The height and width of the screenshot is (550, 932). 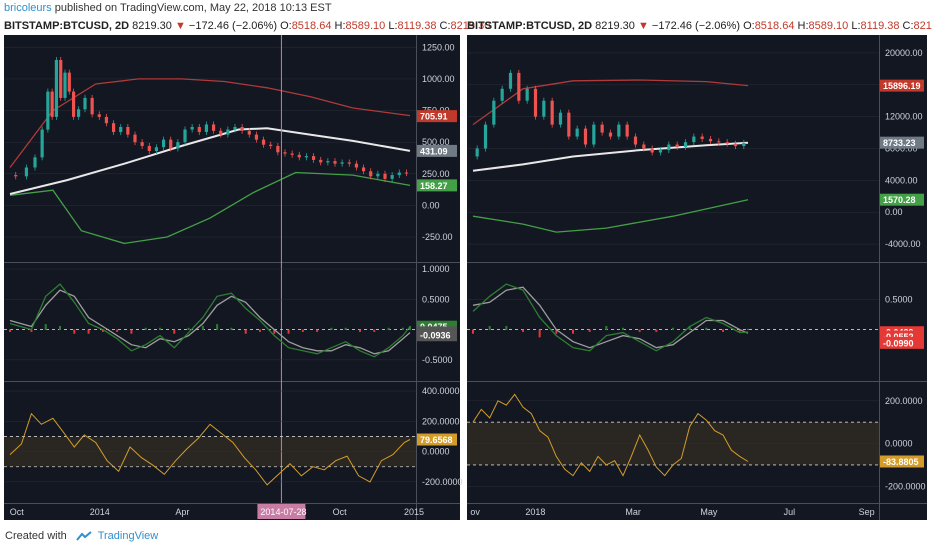 I want to click on right-price-badge-0: 15896.19, so click(x=902, y=86).